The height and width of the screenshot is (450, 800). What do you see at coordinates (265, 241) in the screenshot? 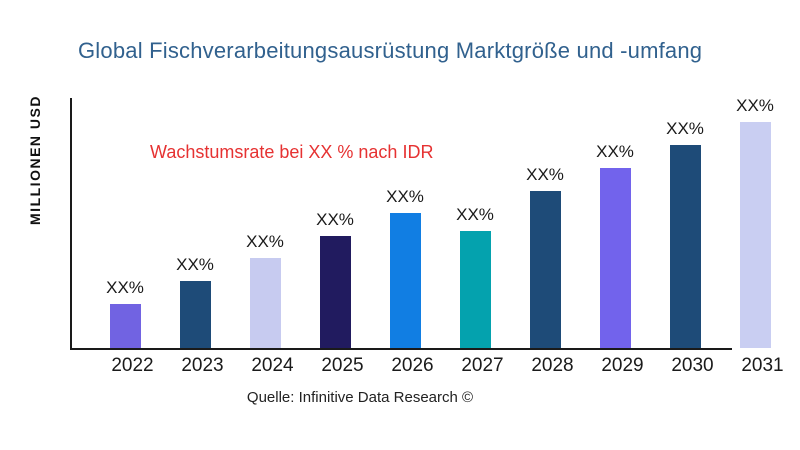
I see `bar-value-label-2024: XX%` at bounding box center [265, 241].